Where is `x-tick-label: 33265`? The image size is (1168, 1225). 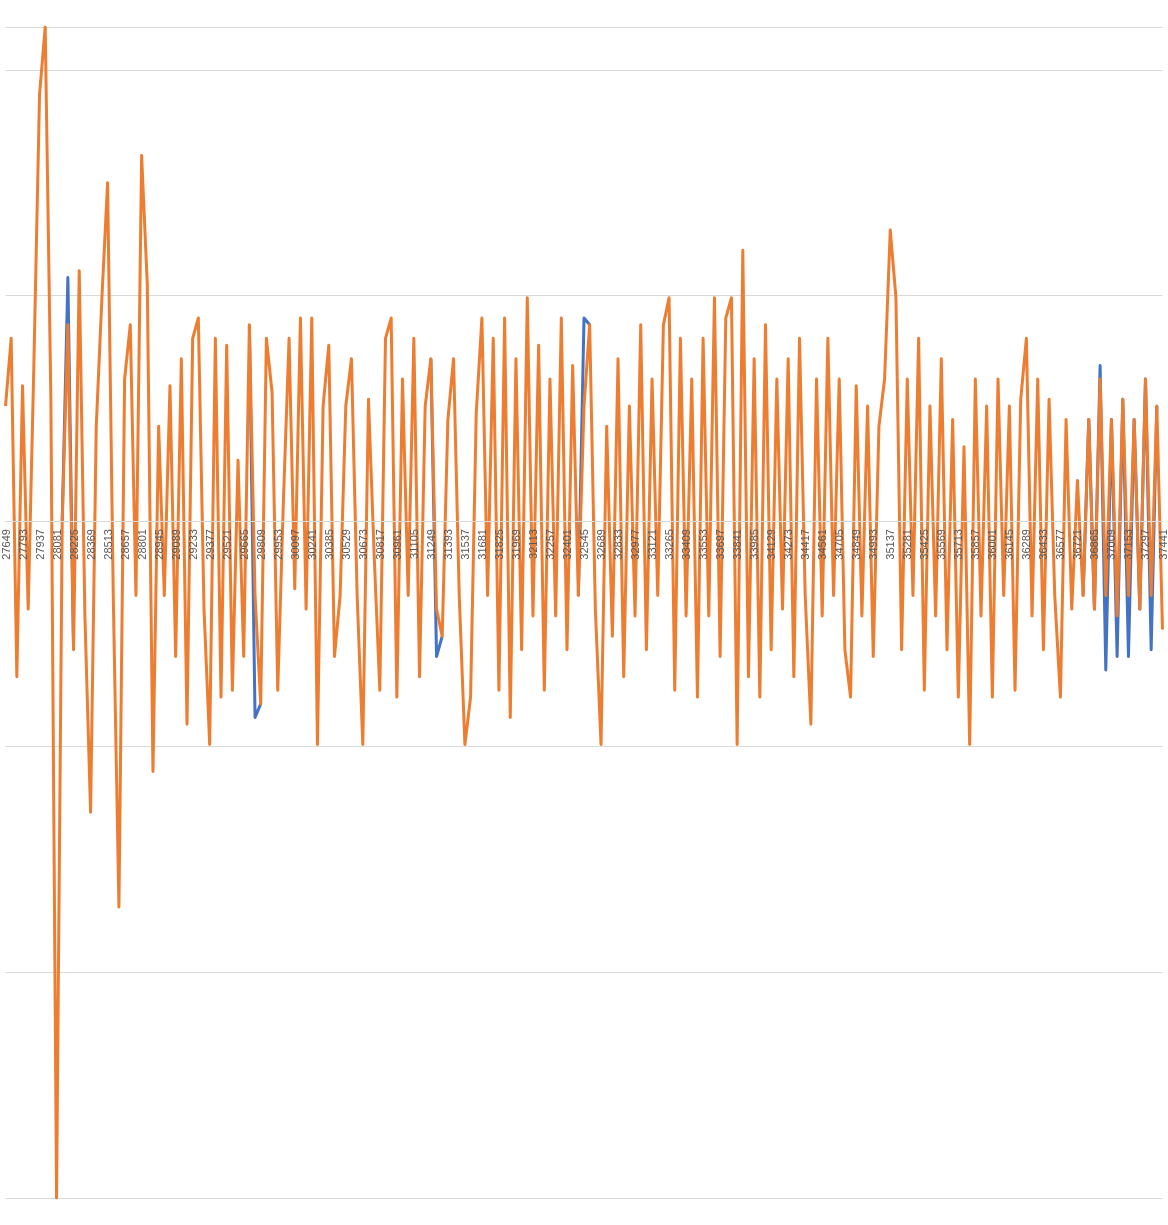 x-tick-label: 33265 is located at coordinates (669, 544).